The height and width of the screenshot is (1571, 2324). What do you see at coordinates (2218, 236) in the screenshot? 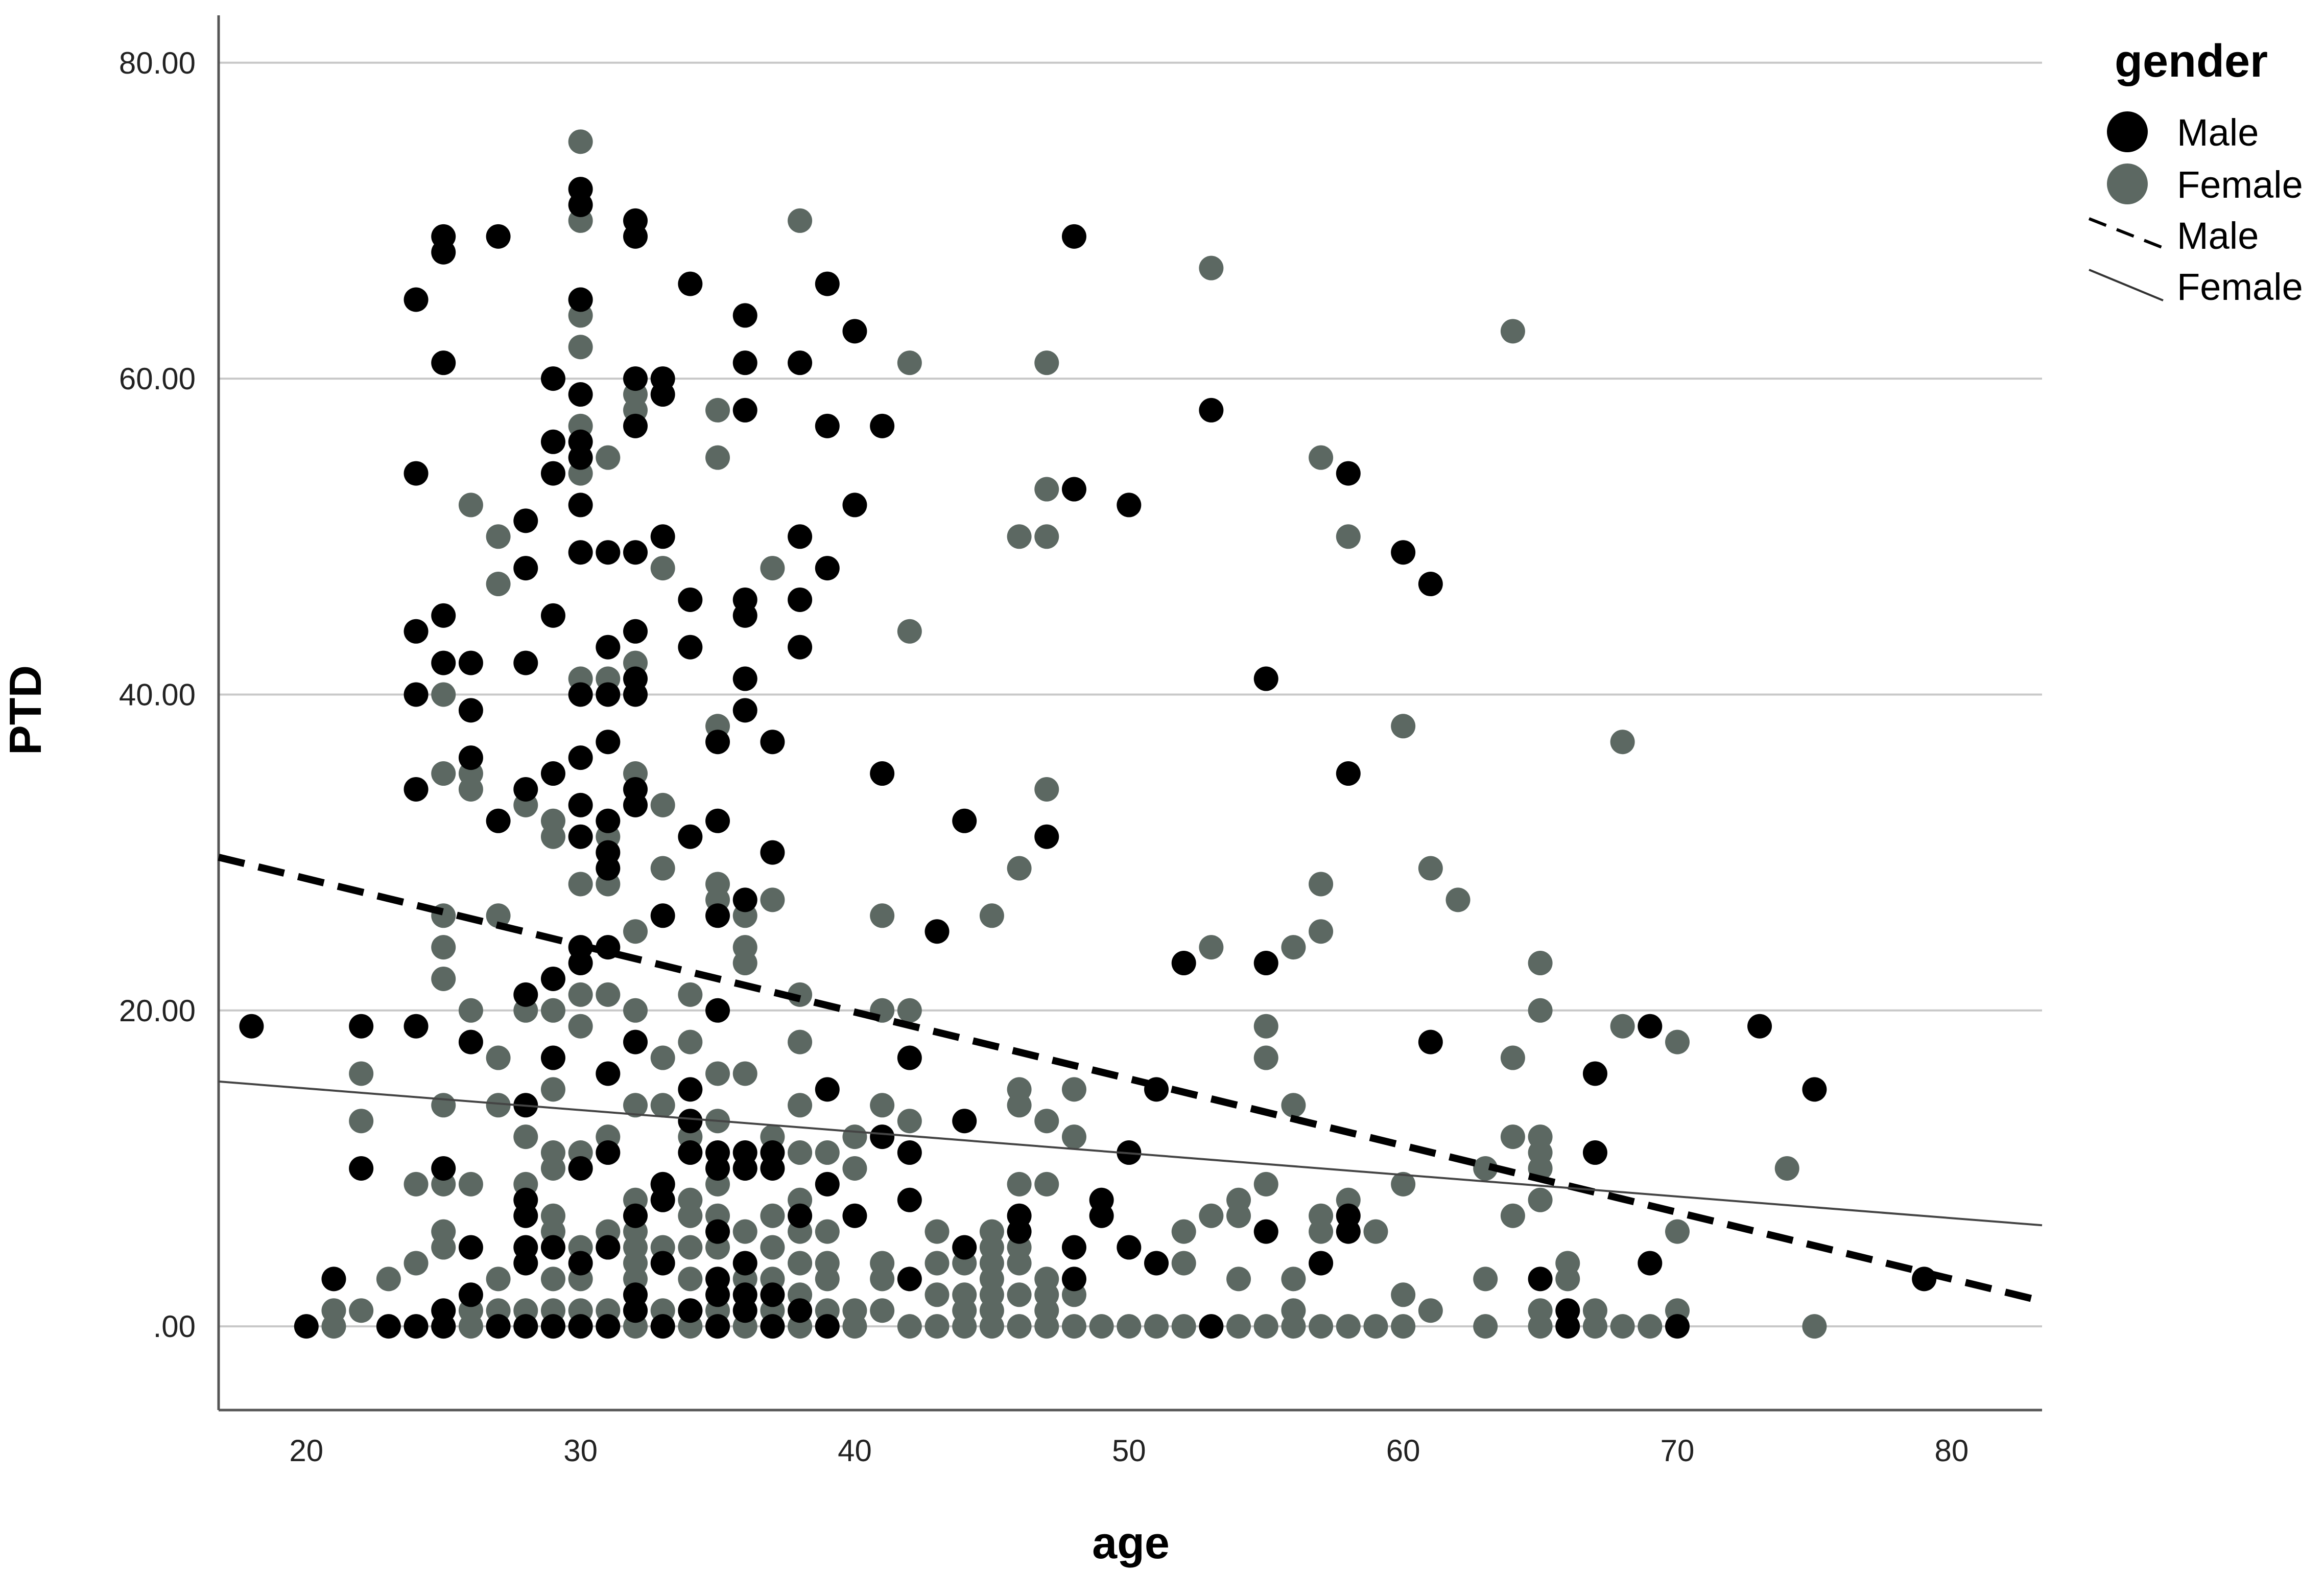
I see `legend-label-male-line: Male` at bounding box center [2218, 236].